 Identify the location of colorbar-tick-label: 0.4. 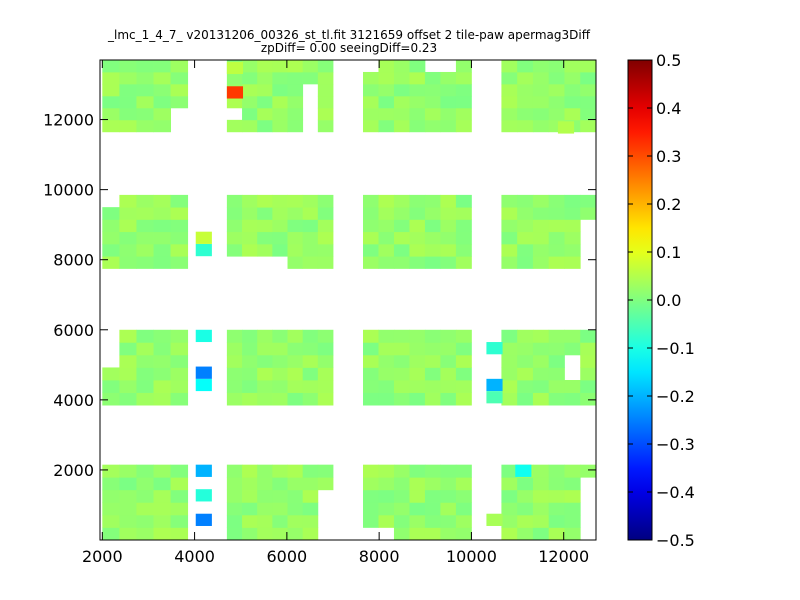
(668, 108).